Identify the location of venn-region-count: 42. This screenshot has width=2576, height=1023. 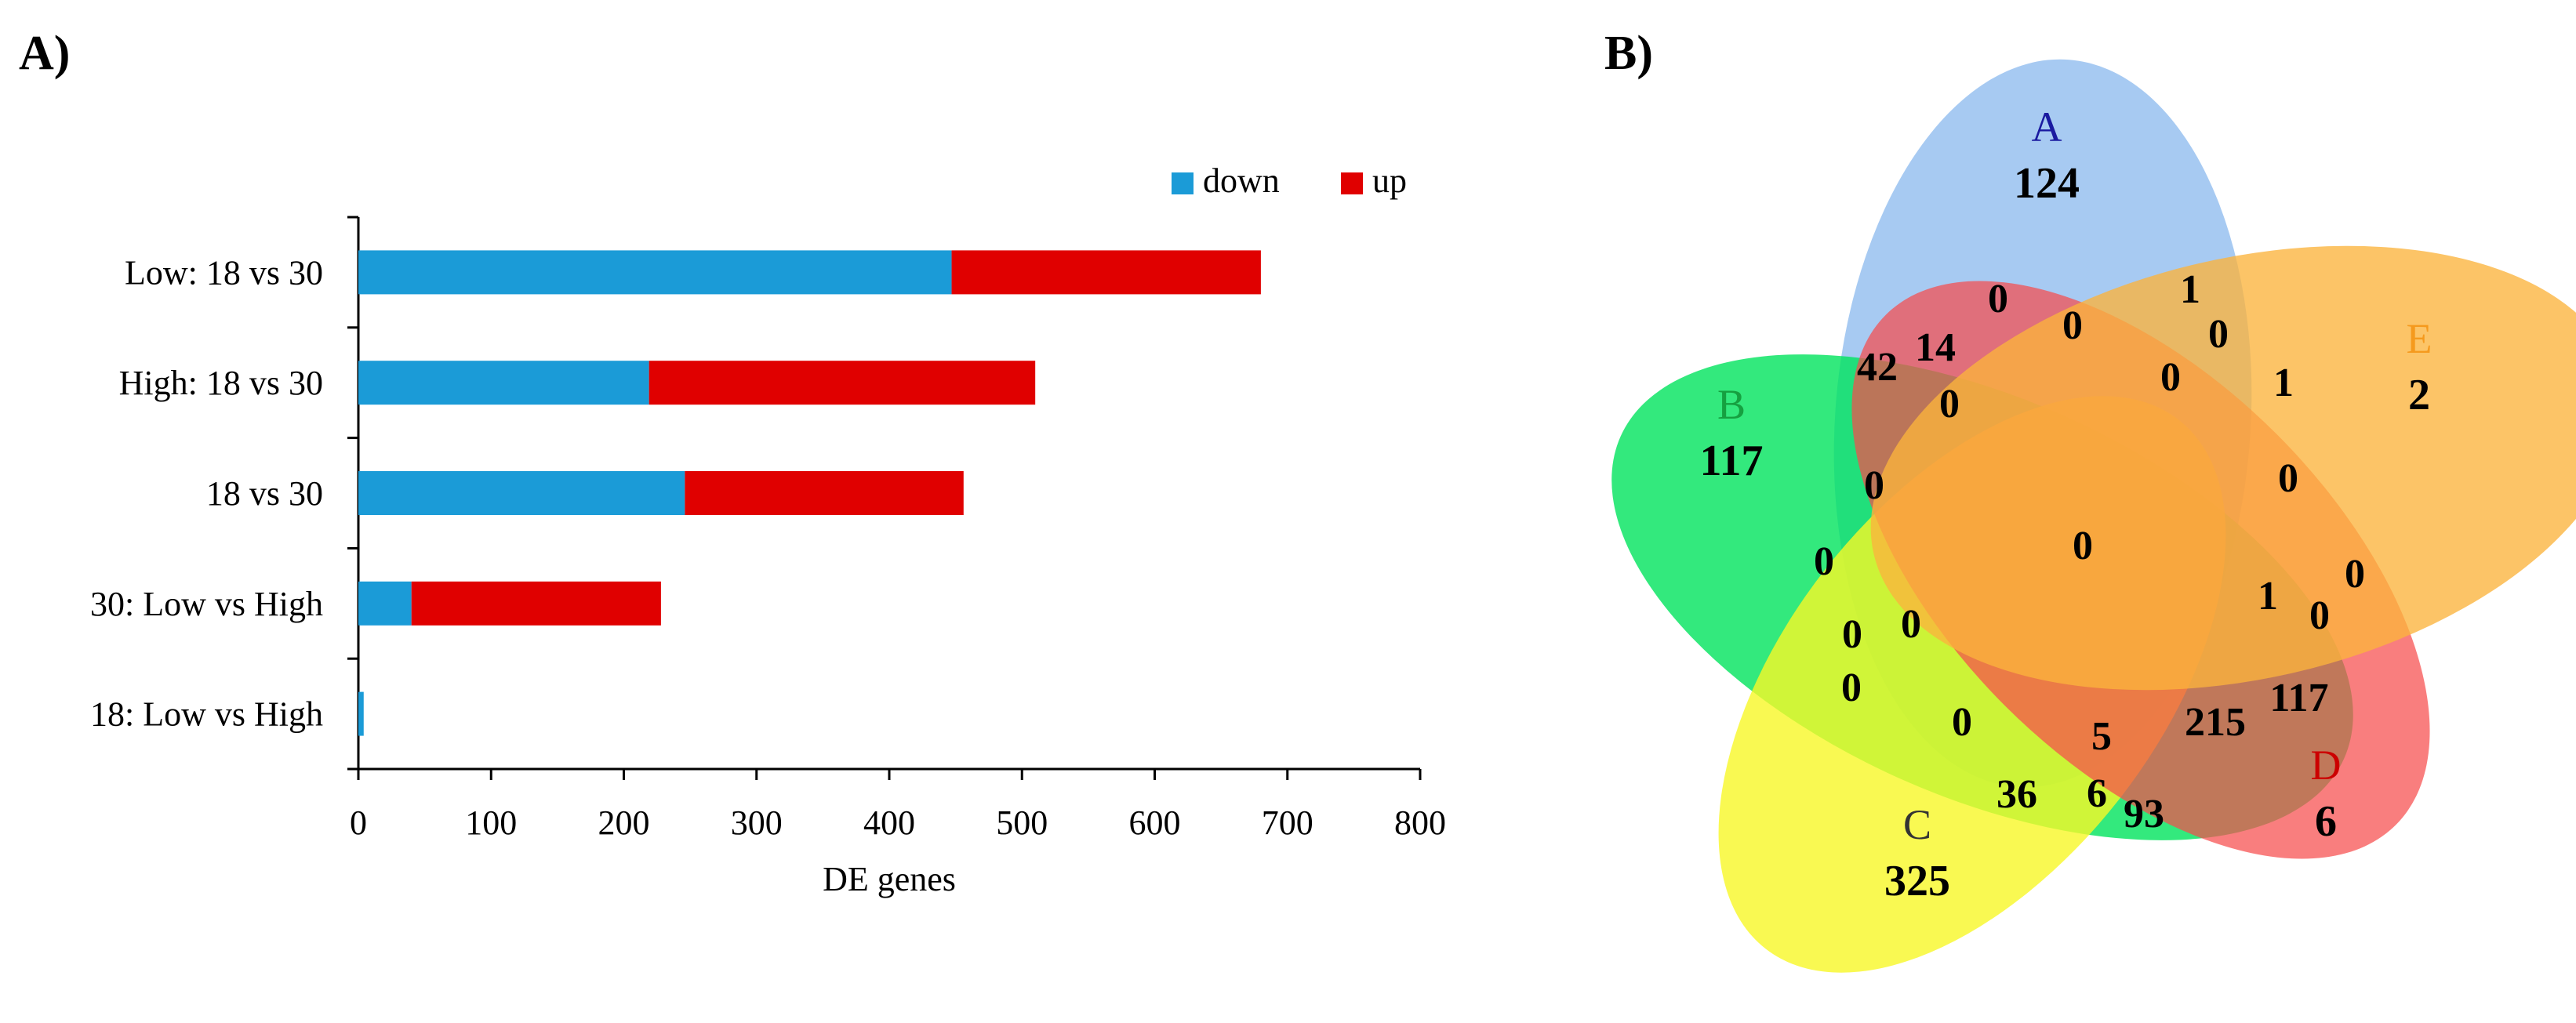
(1877, 367).